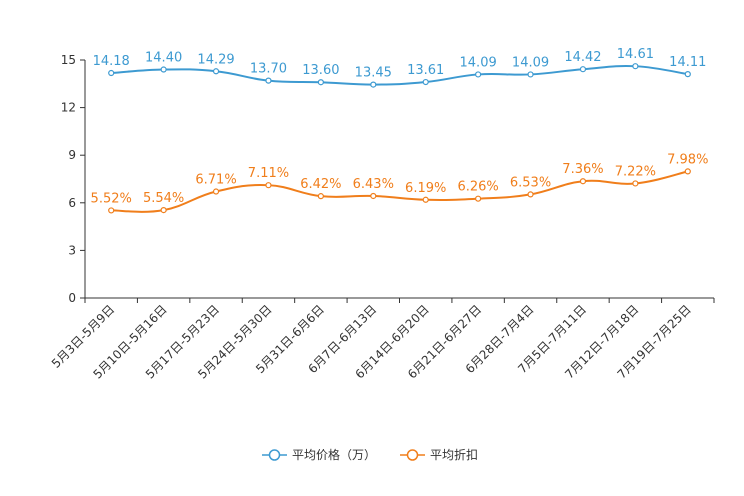 Image resolution: width=744 pixels, height=496 pixels. I want to click on y-tick-label: 12, so click(68, 108).